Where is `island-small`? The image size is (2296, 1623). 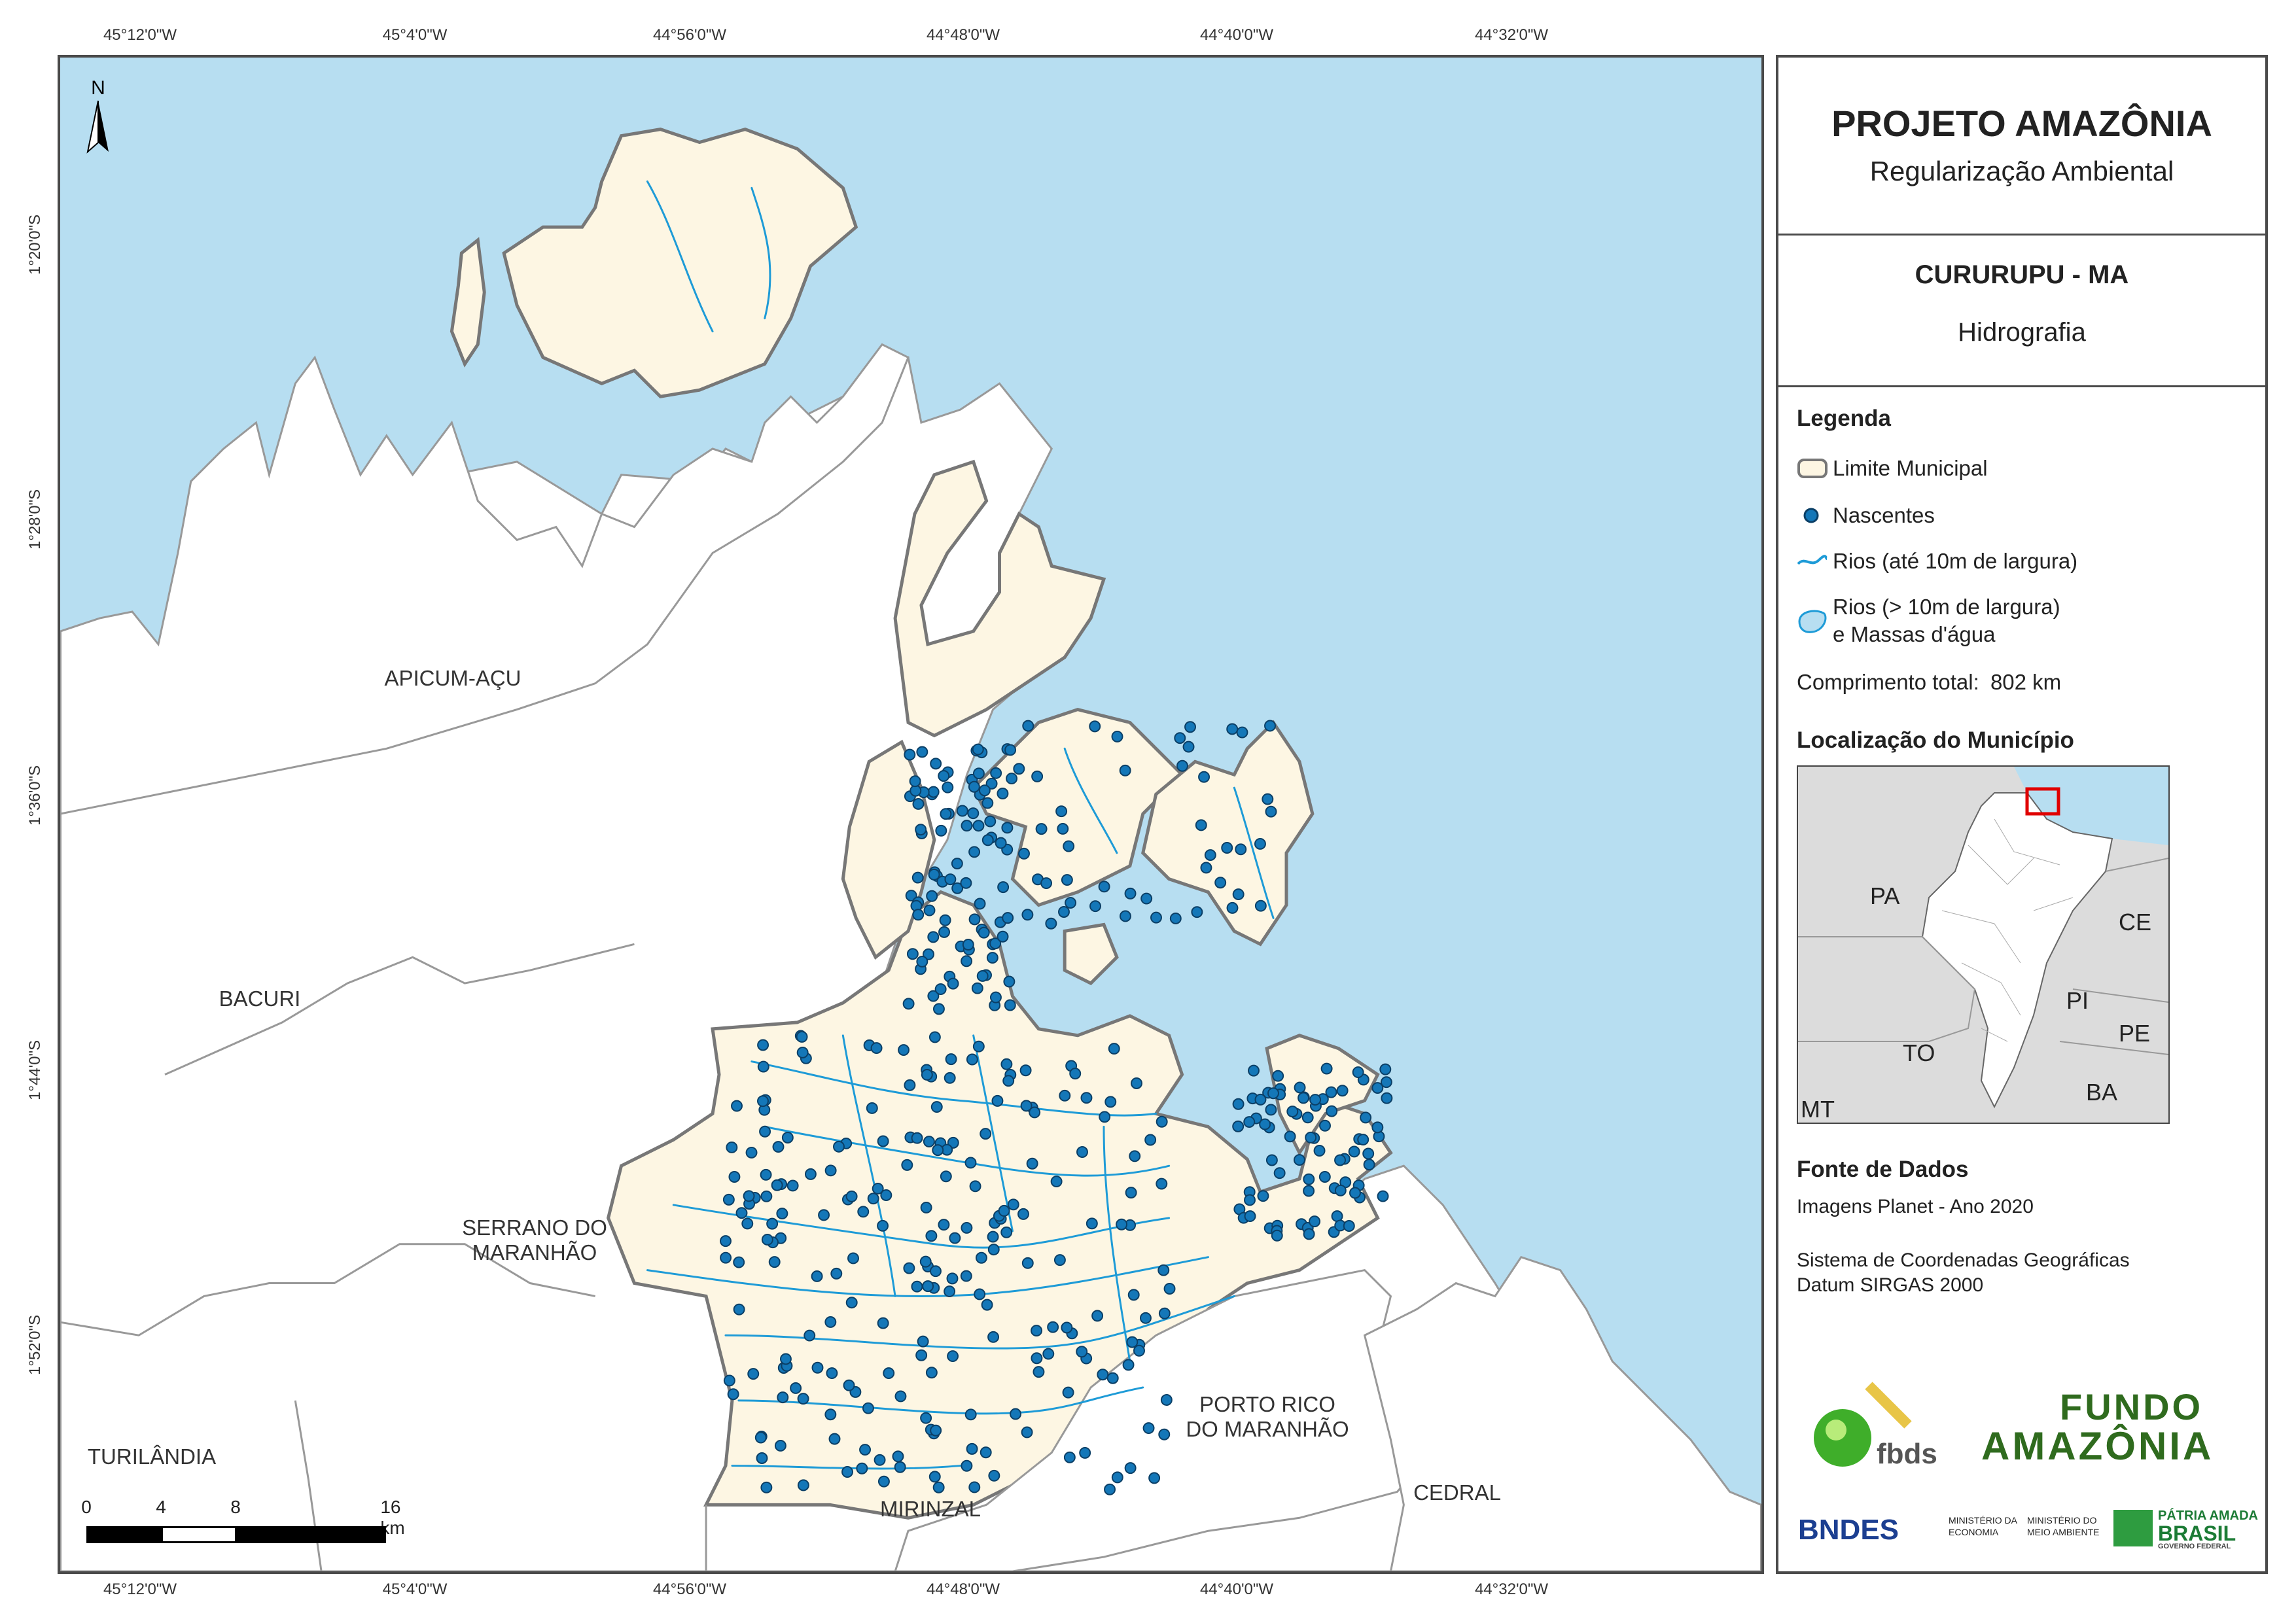
island-small is located at coordinates (1091, 954).